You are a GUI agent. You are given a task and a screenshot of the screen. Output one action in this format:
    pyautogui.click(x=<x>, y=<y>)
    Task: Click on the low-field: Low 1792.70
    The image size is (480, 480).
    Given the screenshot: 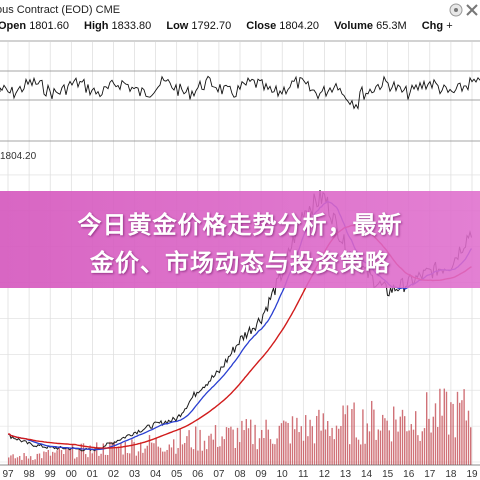 What is the action you would take?
    pyautogui.click(x=199, y=26)
    